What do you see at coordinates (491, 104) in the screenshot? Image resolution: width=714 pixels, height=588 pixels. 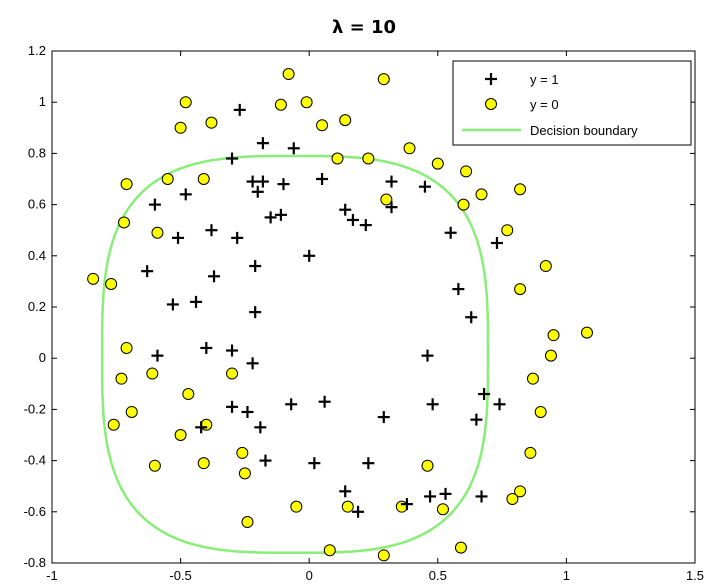 I see `legend-marker-circle` at bounding box center [491, 104].